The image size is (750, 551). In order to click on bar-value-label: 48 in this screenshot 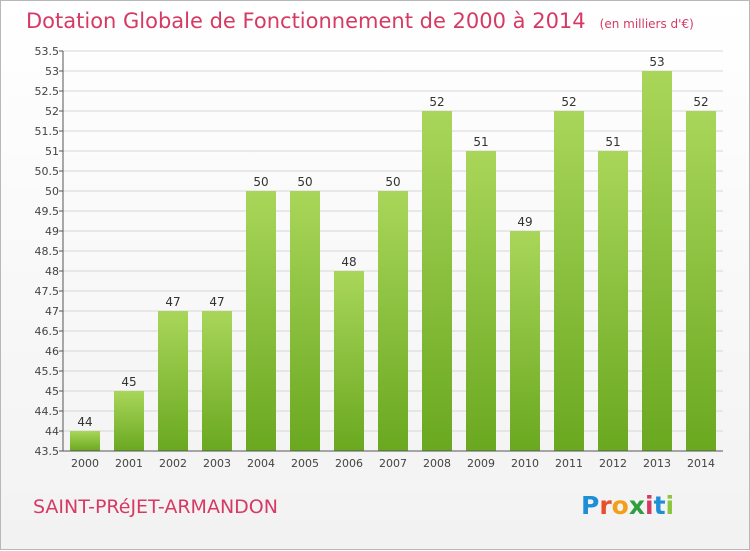, I will do `click(348, 262)`.